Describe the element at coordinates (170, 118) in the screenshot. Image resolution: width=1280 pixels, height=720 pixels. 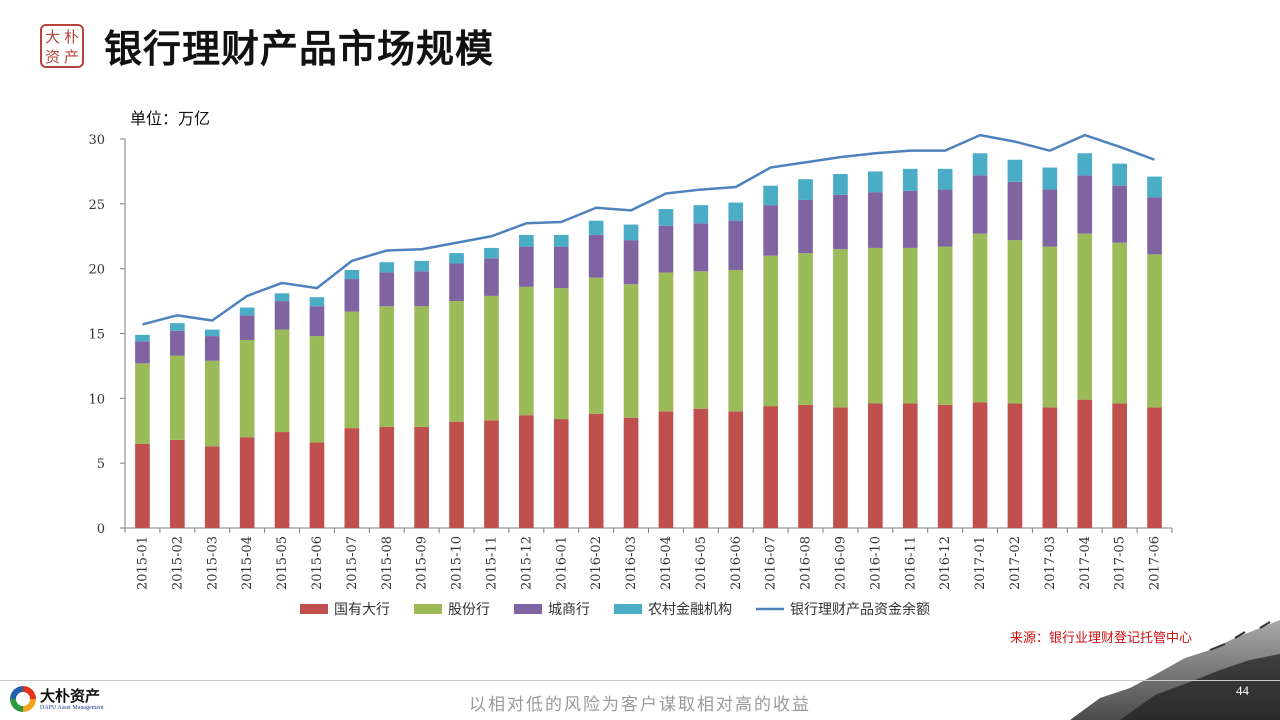
I see `chart-unit-label: 单位：万亿` at that location.